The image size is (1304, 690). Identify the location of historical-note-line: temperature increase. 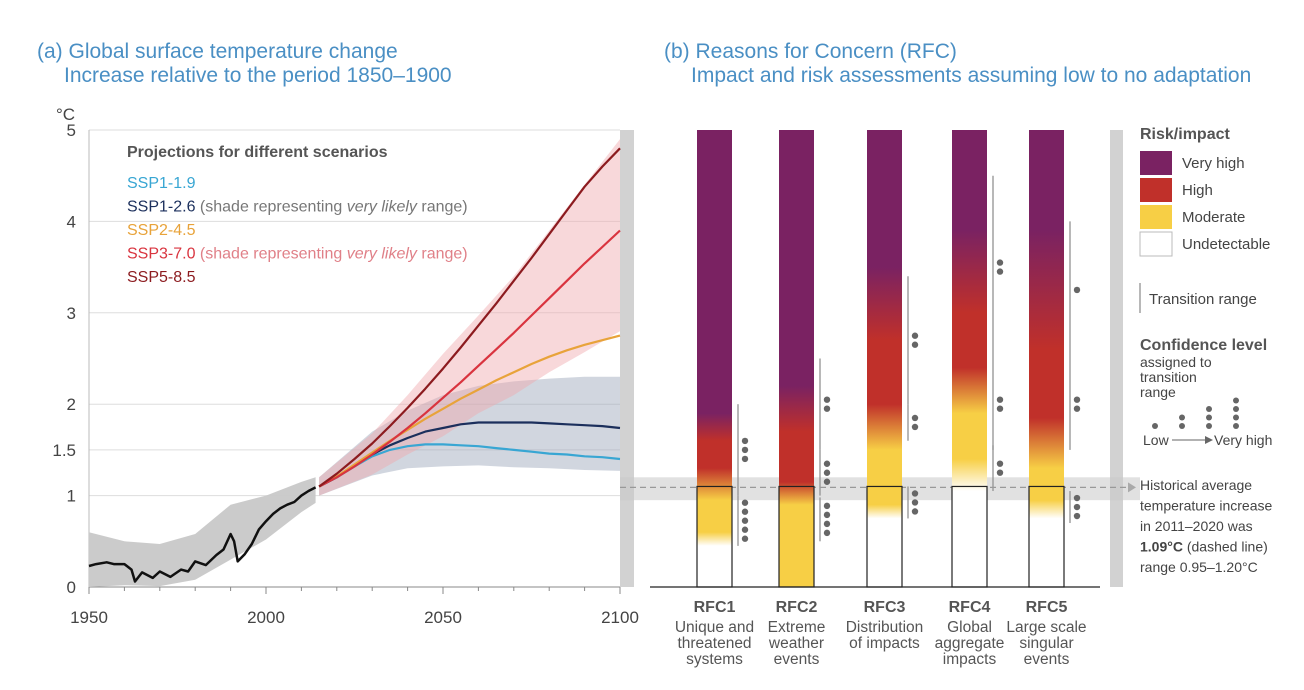
(1206, 506).